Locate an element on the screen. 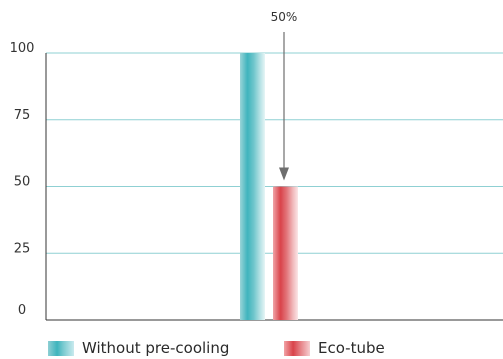  annotation-arrowhead is located at coordinates (284, 174).